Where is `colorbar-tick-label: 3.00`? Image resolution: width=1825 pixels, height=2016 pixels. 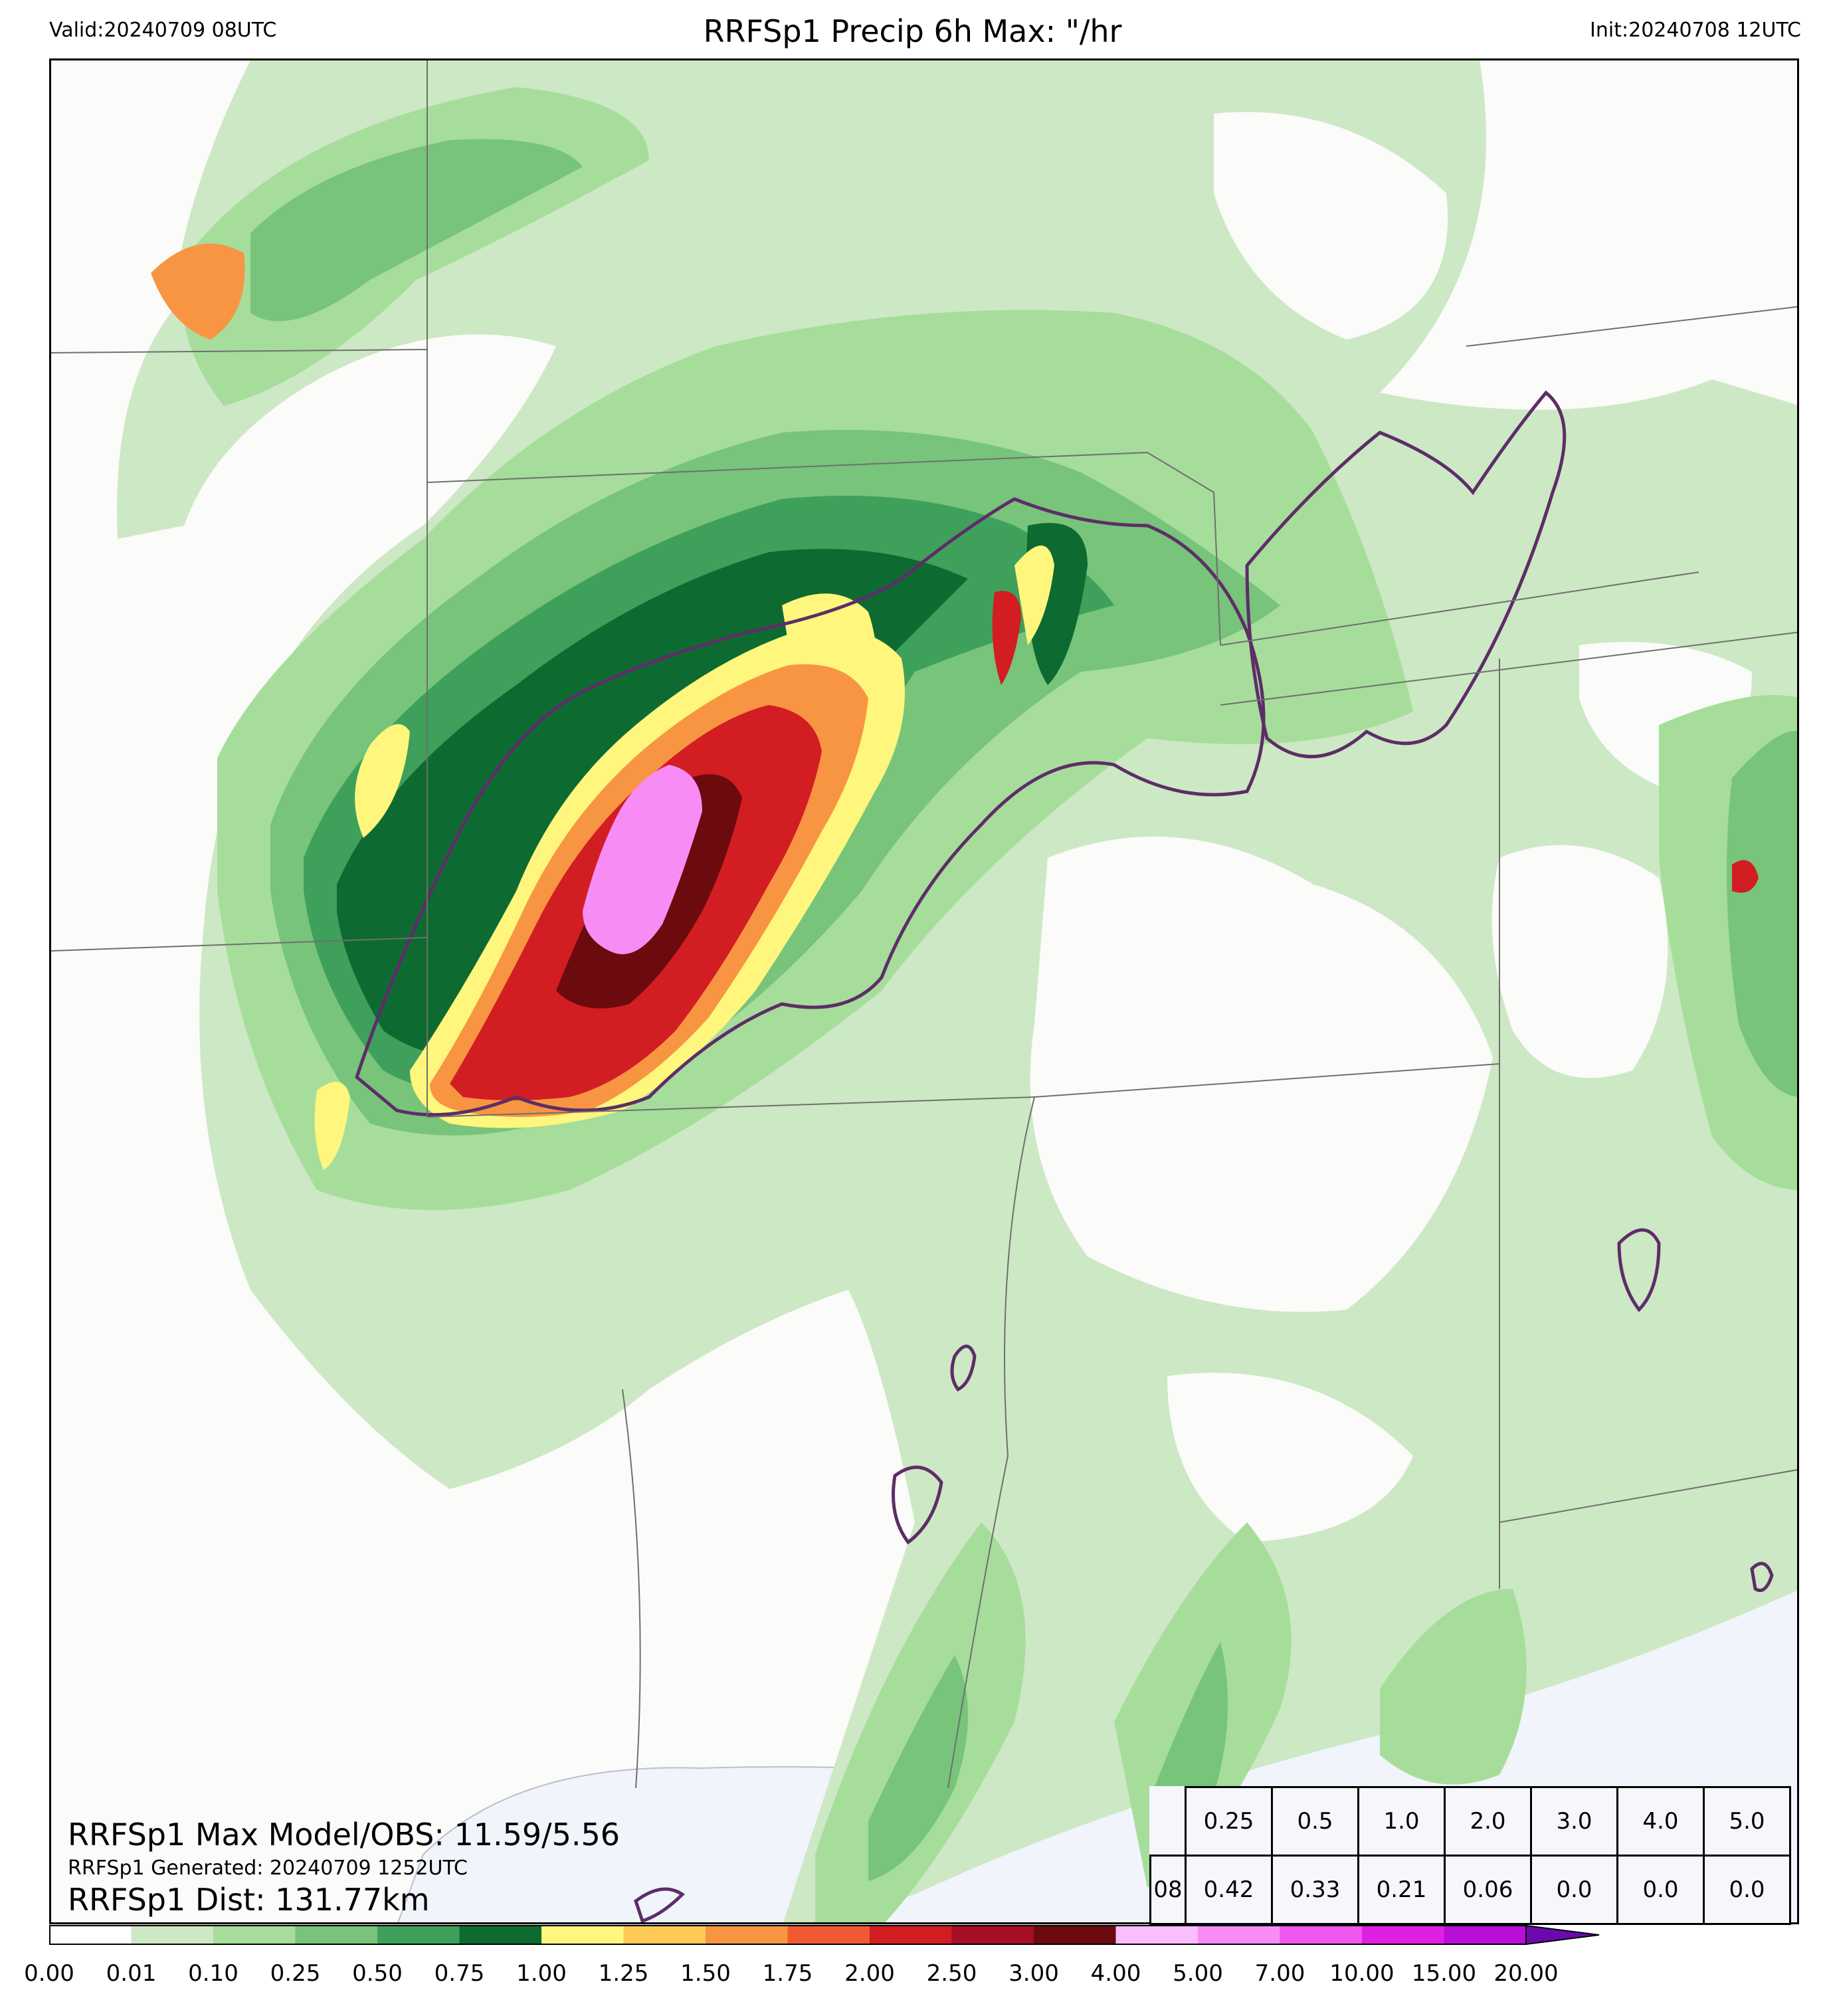
colorbar-tick-label: 3.00 is located at coordinates (1034, 1973).